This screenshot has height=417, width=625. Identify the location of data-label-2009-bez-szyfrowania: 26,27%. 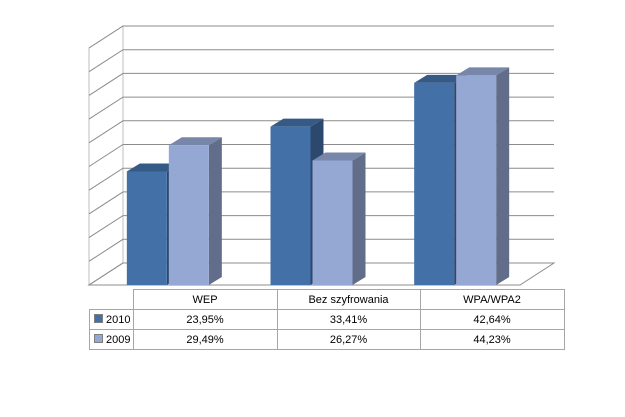
(348, 339).